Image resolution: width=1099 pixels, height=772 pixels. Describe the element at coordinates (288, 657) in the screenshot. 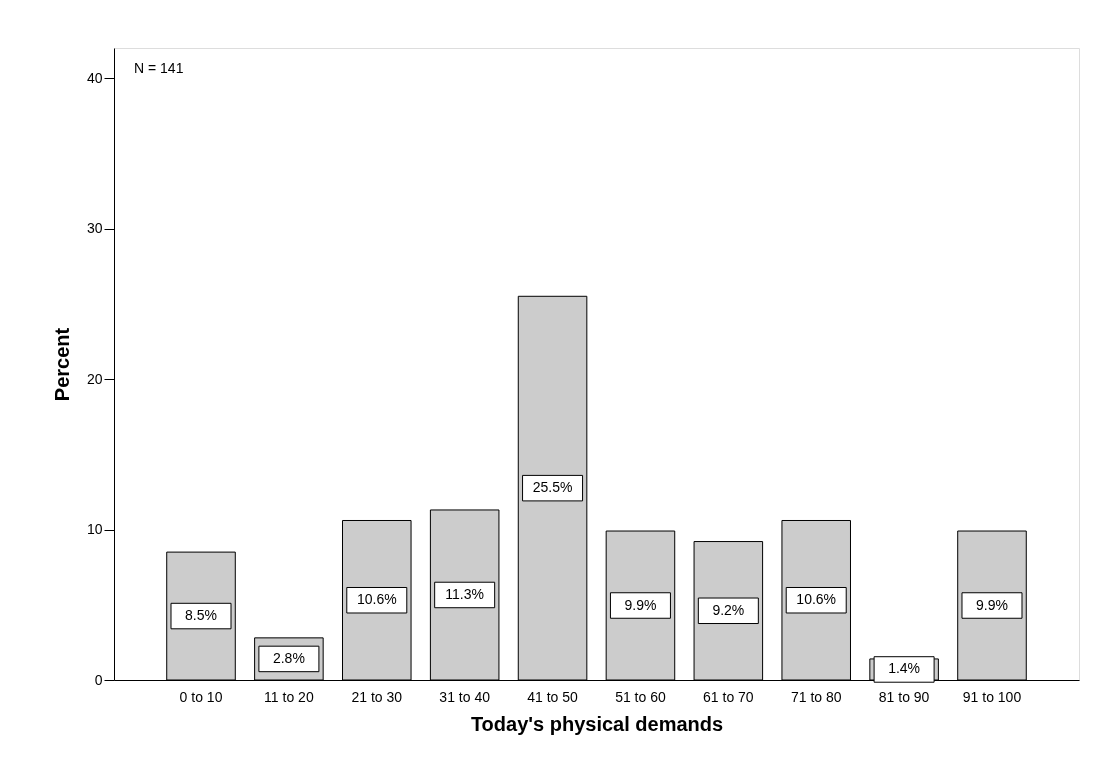

I see `data-label: 2.8%` at that location.